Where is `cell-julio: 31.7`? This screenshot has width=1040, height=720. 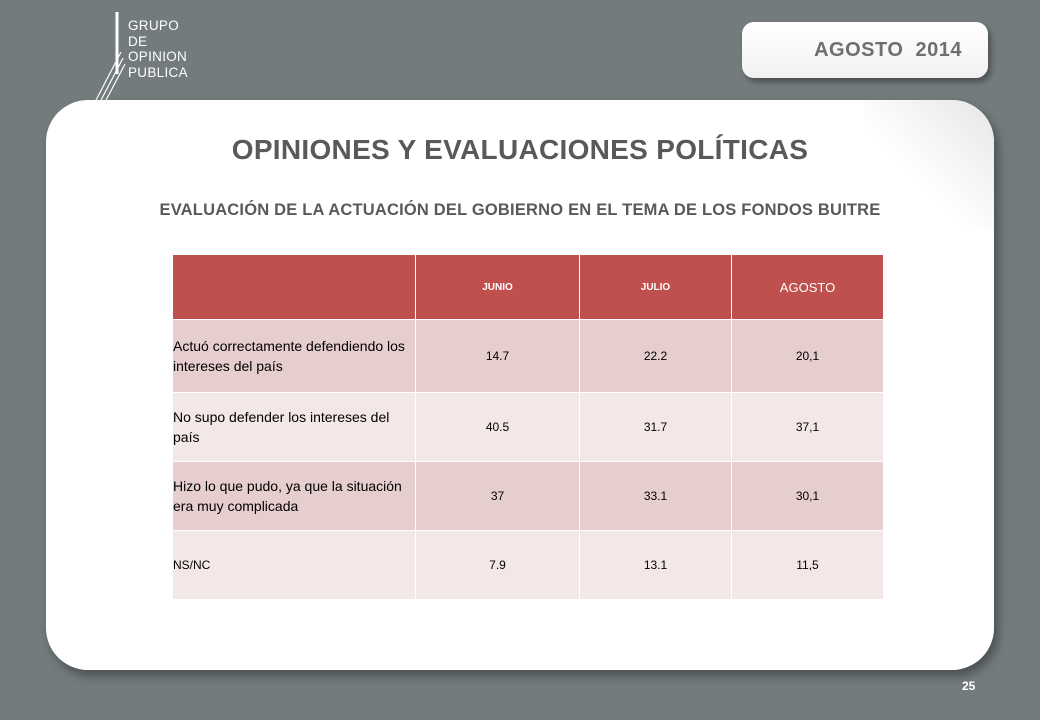
cell-julio: 31.7 is located at coordinates (655, 427).